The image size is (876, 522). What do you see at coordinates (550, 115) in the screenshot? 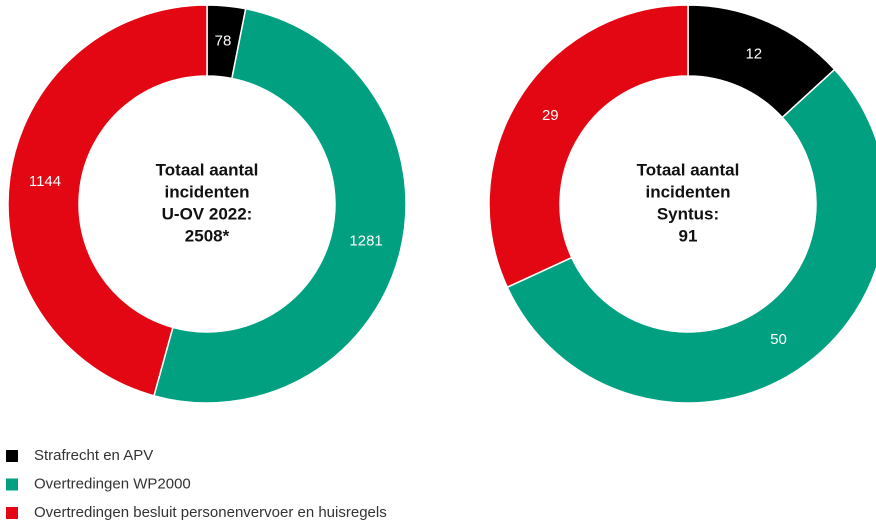
I see `value-label: 29` at bounding box center [550, 115].